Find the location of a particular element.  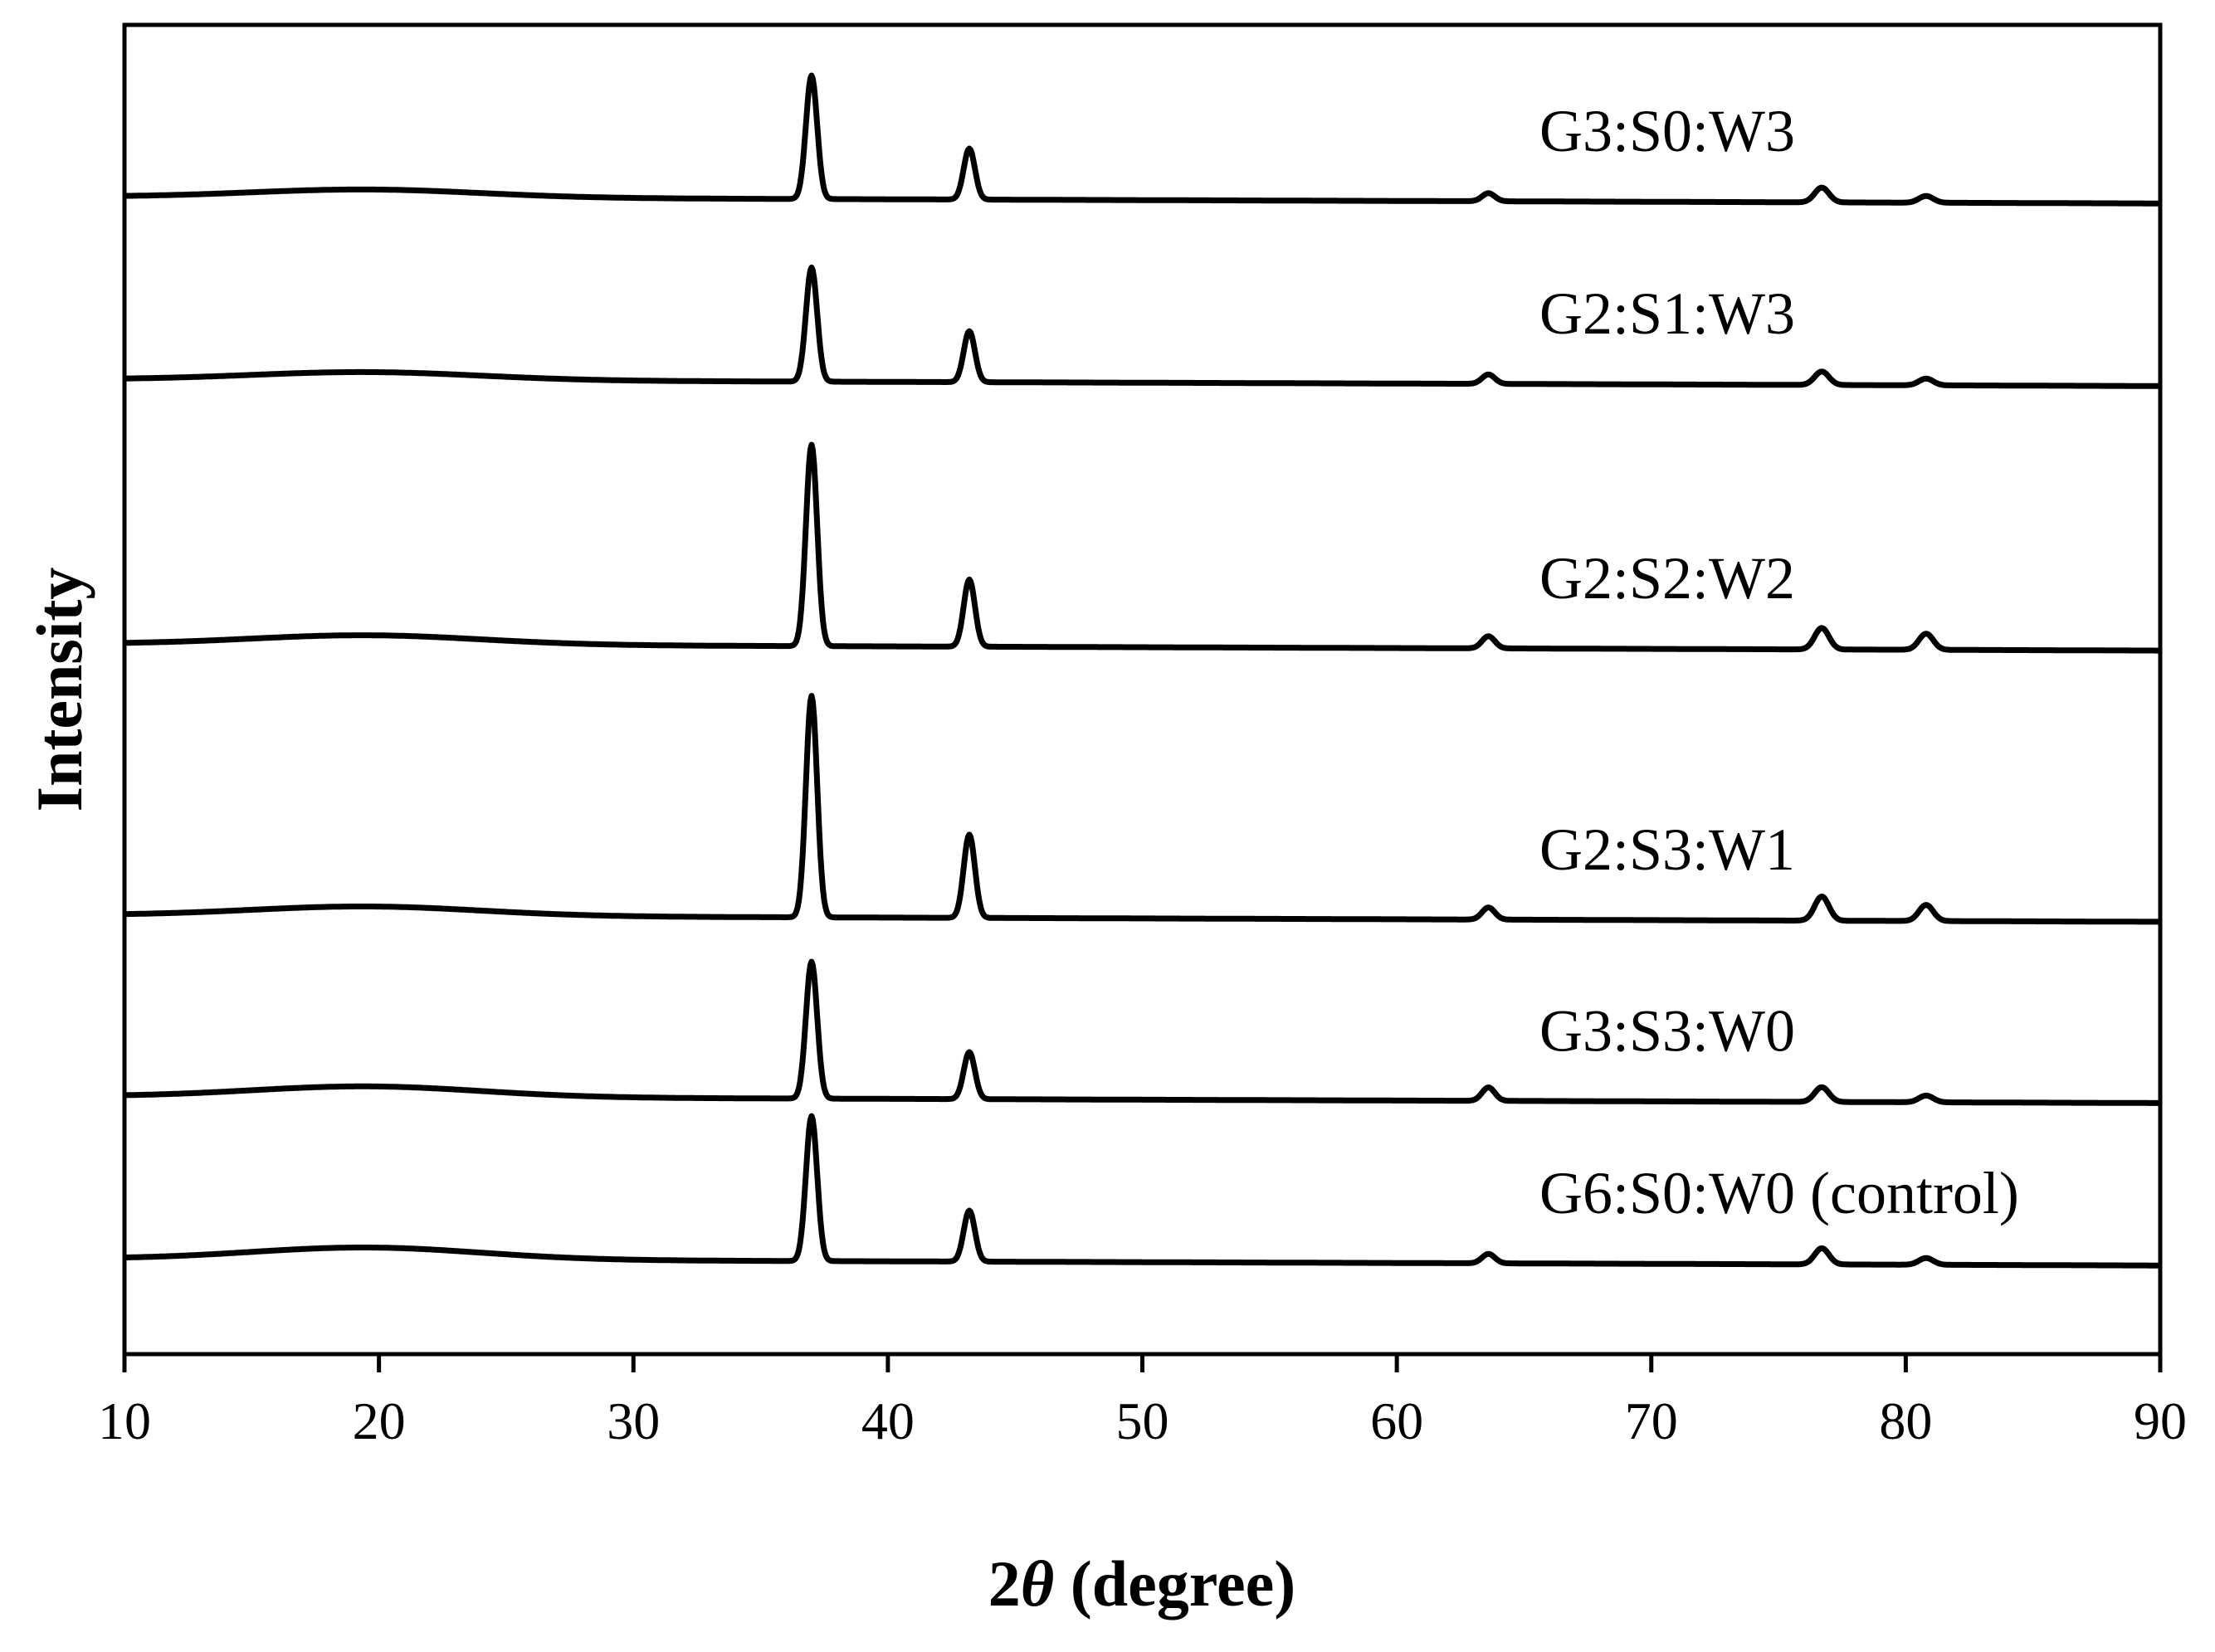

y-axis-title: Intensity is located at coordinates (59, 690).